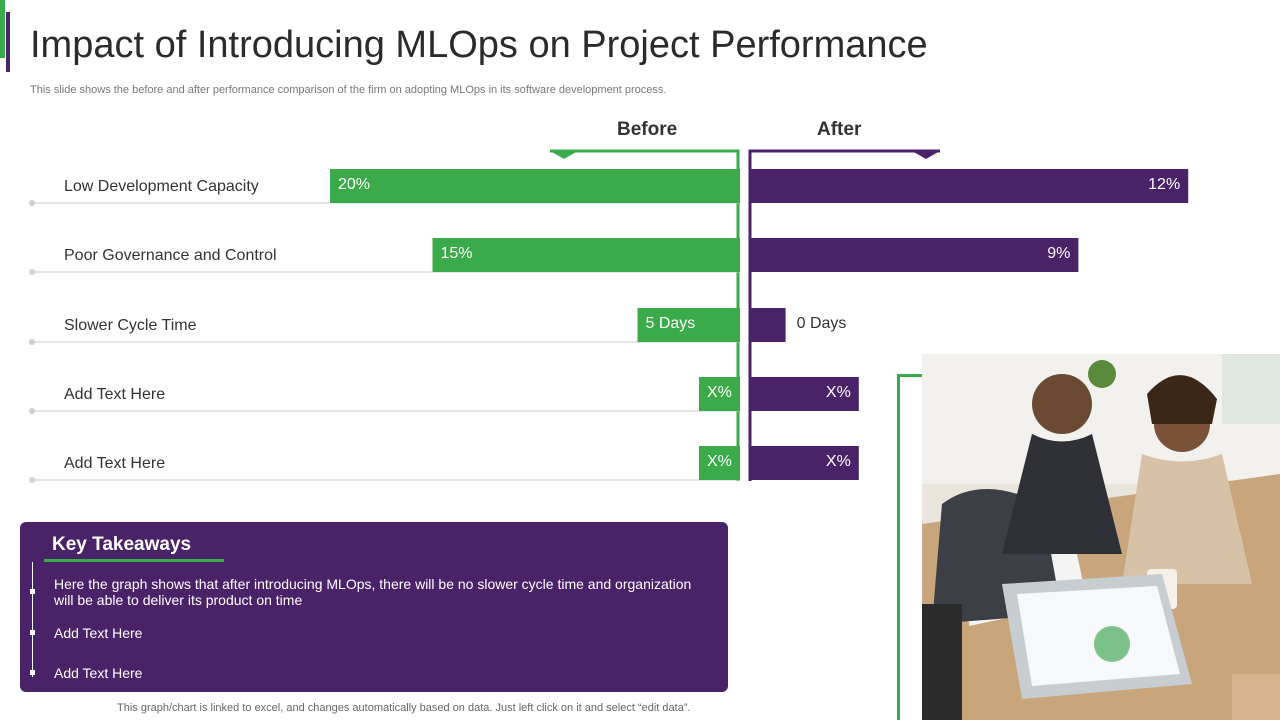 This screenshot has width=1280, height=720. I want to click on key-takeaways-underline, so click(134, 560).